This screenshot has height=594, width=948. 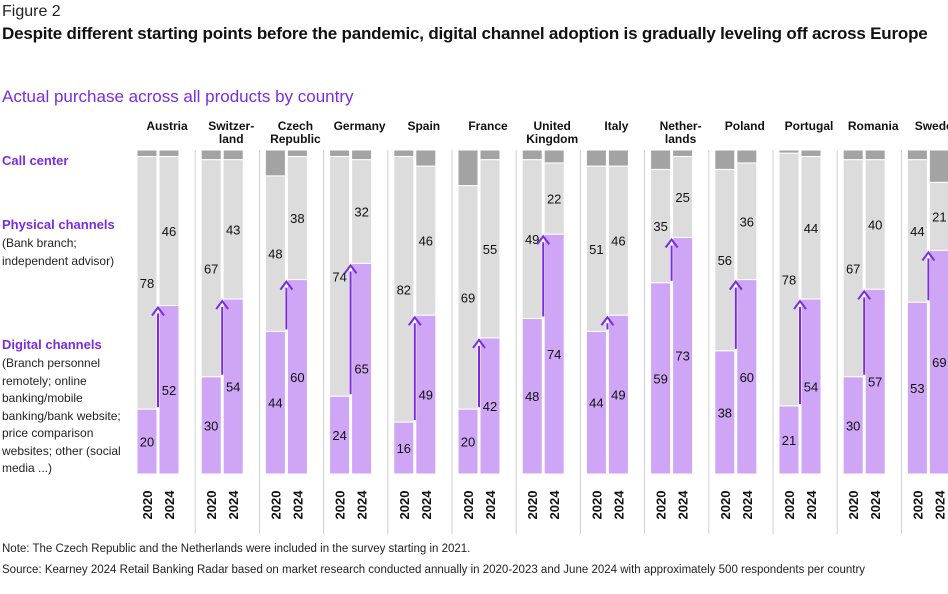 What do you see at coordinates (931, 126) in the screenshot?
I see `country-label-sweden: Sweden` at bounding box center [931, 126].